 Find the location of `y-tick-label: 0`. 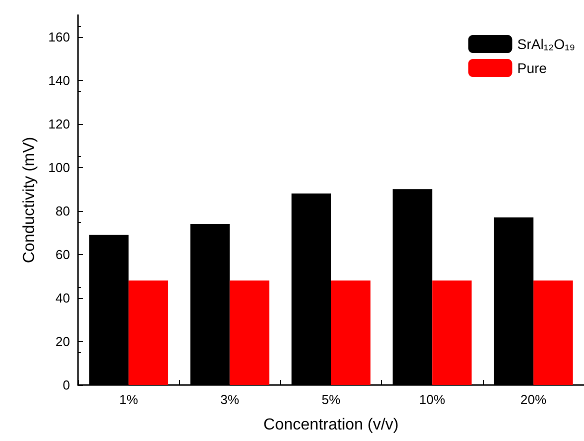

y-tick-label: 0 is located at coordinates (66, 385).